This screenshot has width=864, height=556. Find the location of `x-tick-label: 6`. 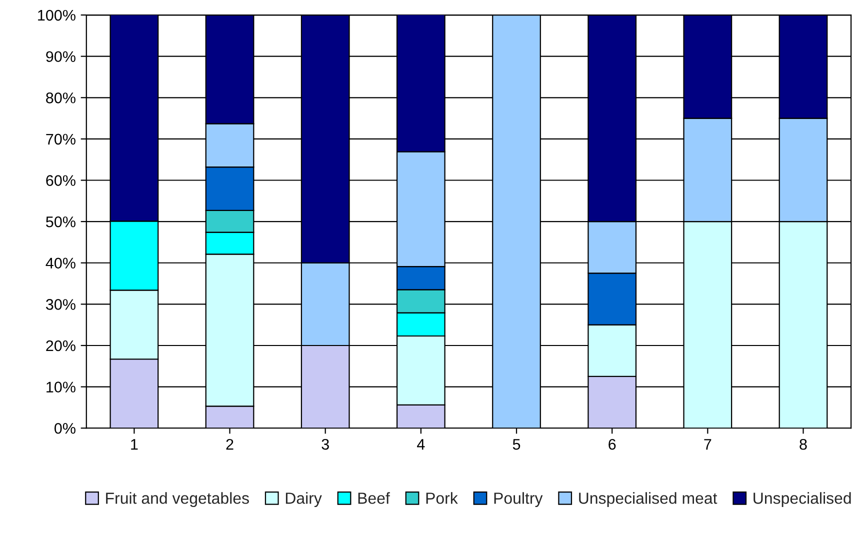

x-tick-label: 6 is located at coordinates (612, 444).